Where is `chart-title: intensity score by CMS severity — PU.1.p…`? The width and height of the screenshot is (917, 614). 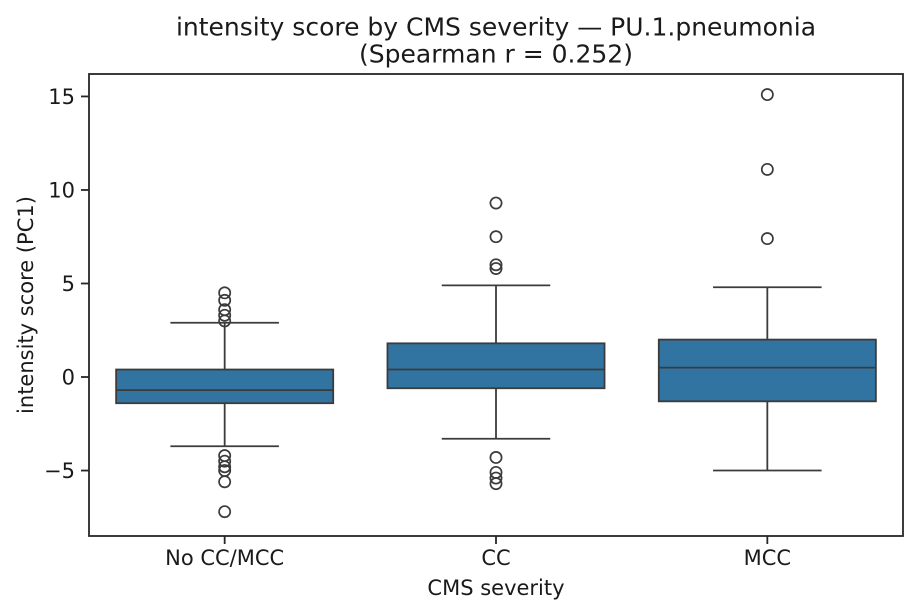
chart-title: intensity score by CMS severity — PU.1.p… is located at coordinates (496, 27).